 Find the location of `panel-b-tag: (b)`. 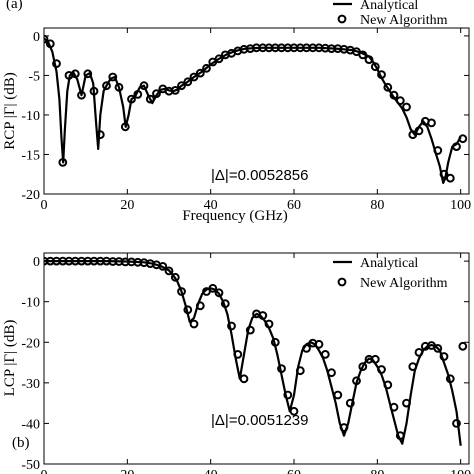

panel-b-tag: (b) is located at coordinates (21, 443).